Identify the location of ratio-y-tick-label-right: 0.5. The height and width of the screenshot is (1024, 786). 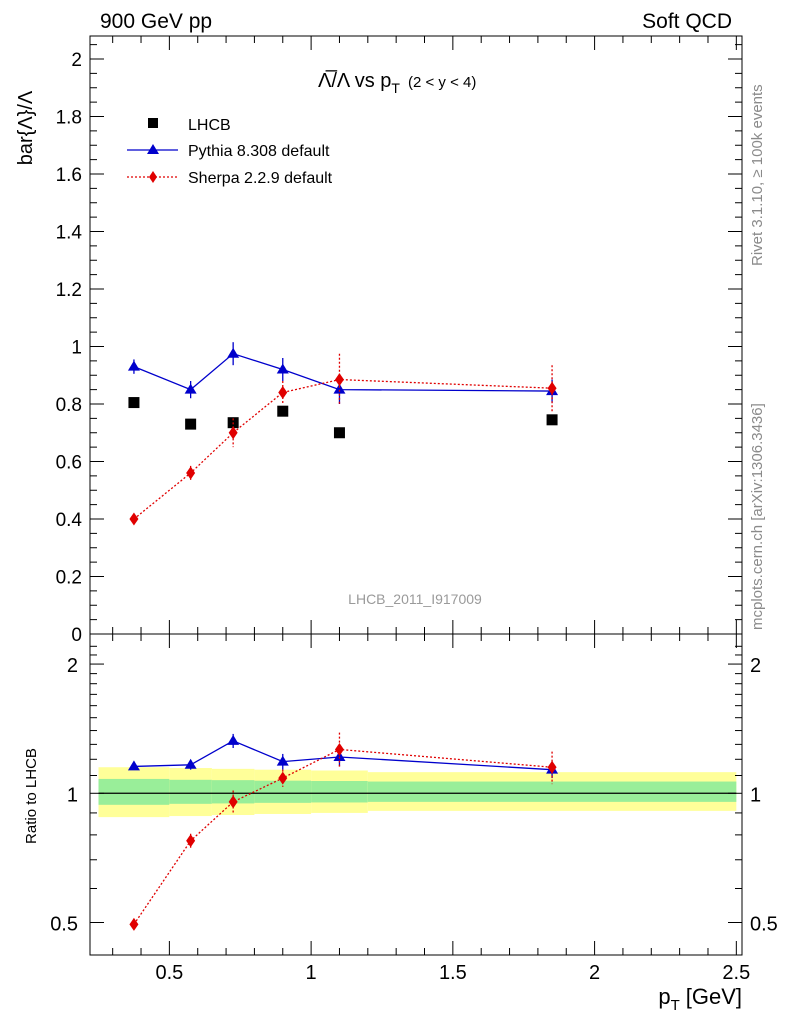
(764, 924).